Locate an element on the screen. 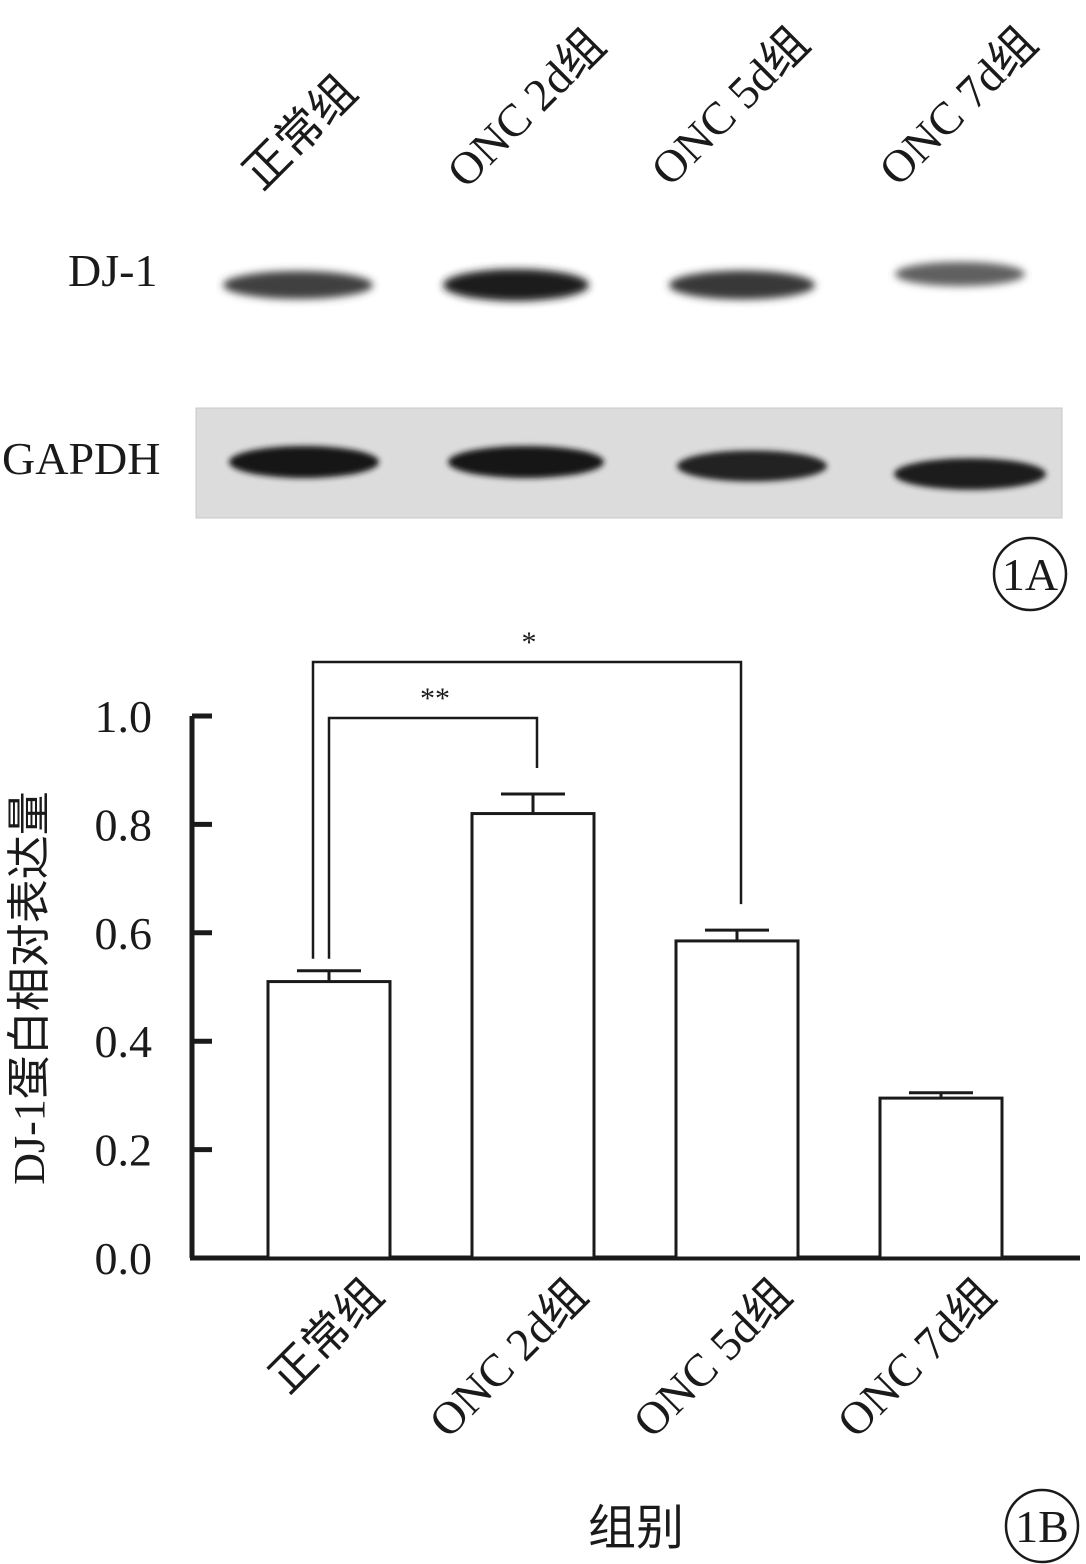  x-axis-label: 组别 is located at coordinates (636, 1528).